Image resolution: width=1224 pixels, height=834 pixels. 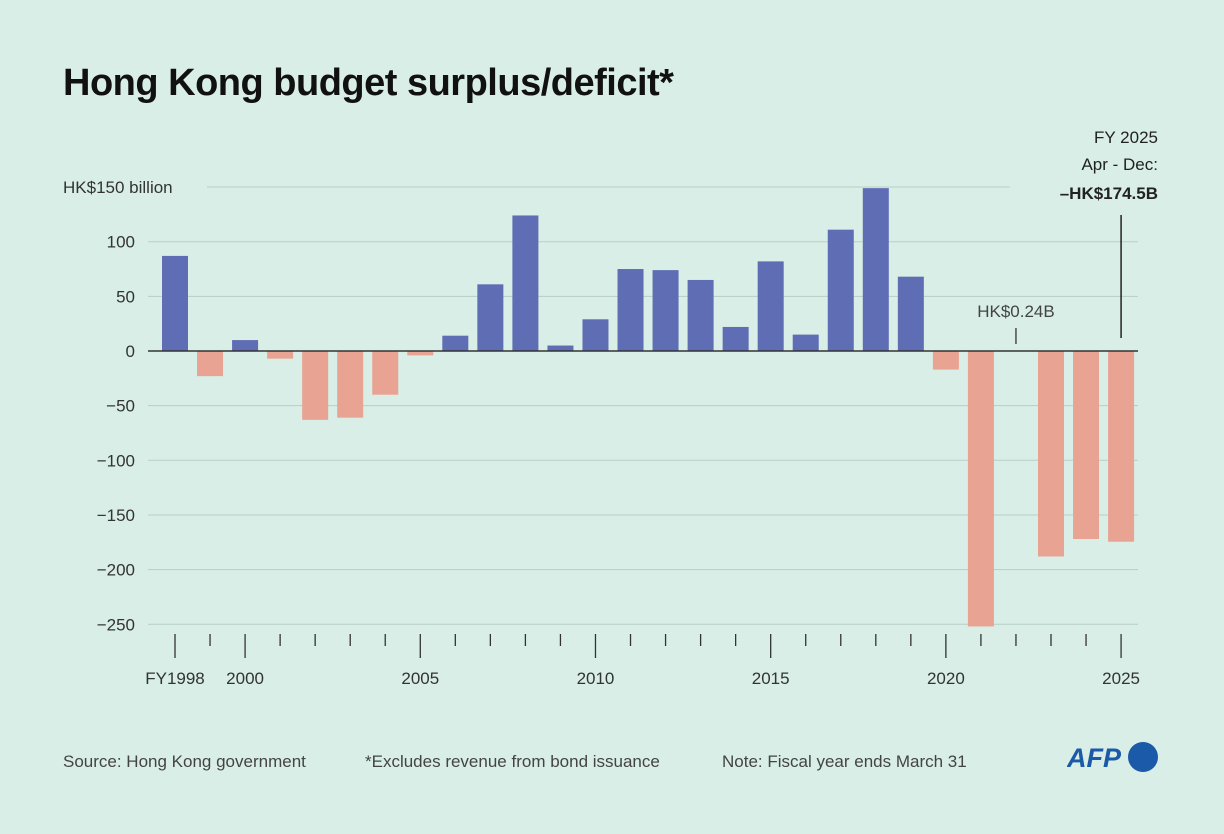 I want to click on x-tick-label: 2015, so click(x=771, y=678).